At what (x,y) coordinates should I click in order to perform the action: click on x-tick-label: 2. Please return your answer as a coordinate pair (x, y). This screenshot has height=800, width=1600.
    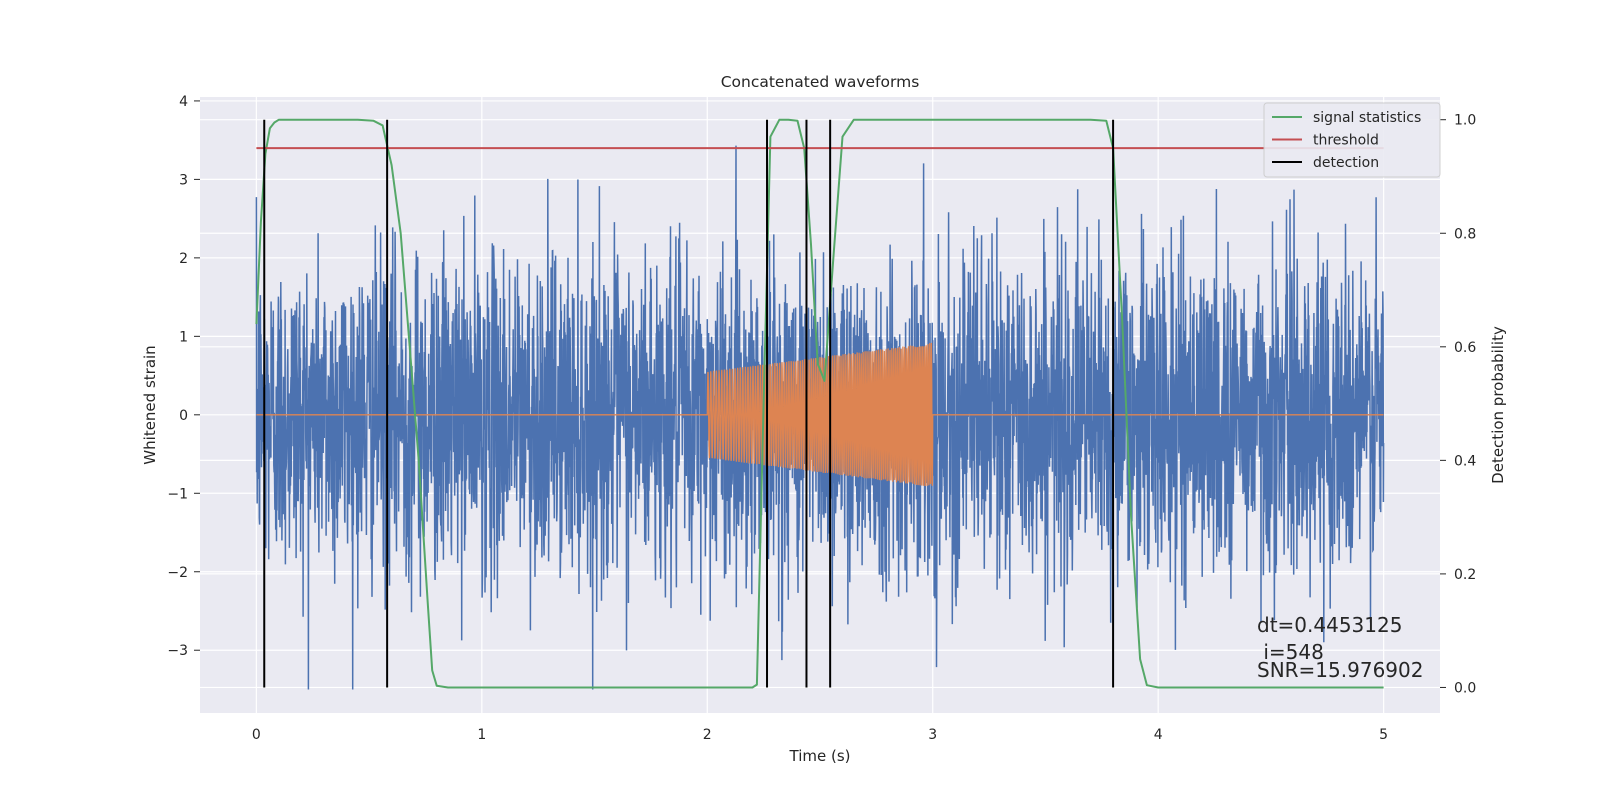
    Looking at the image, I should click on (707, 735).